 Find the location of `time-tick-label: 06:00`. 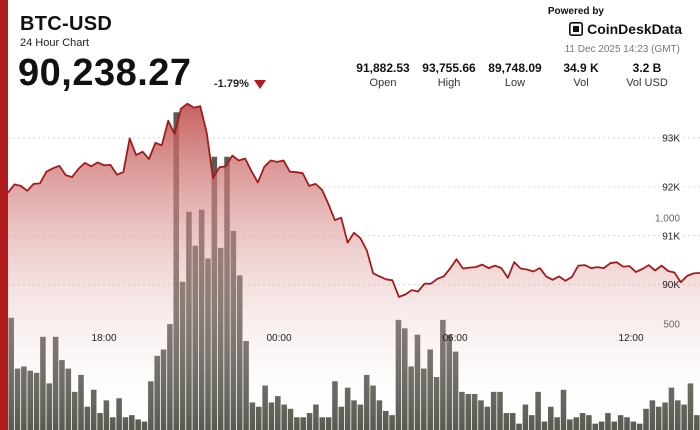

time-tick-label: 06:00 is located at coordinates (454, 338).